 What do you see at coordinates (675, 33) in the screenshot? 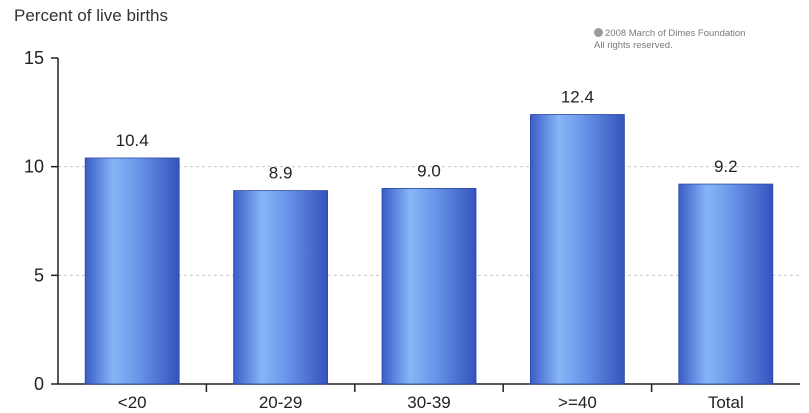
I see `copyright-line1: 2008 March of Dimes Foundation` at bounding box center [675, 33].